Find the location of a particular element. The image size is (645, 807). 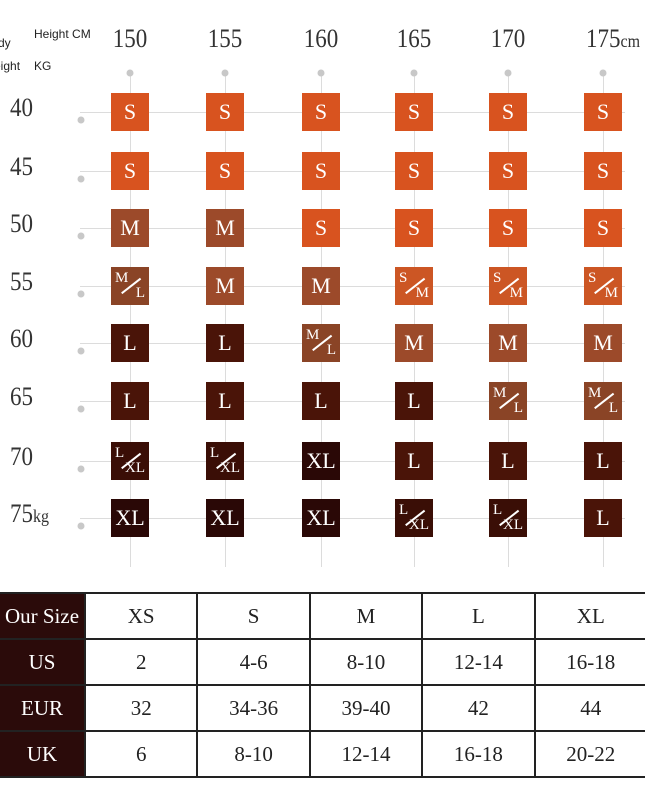

height-cm-label: Height CM is located at coordinates (62, 34).